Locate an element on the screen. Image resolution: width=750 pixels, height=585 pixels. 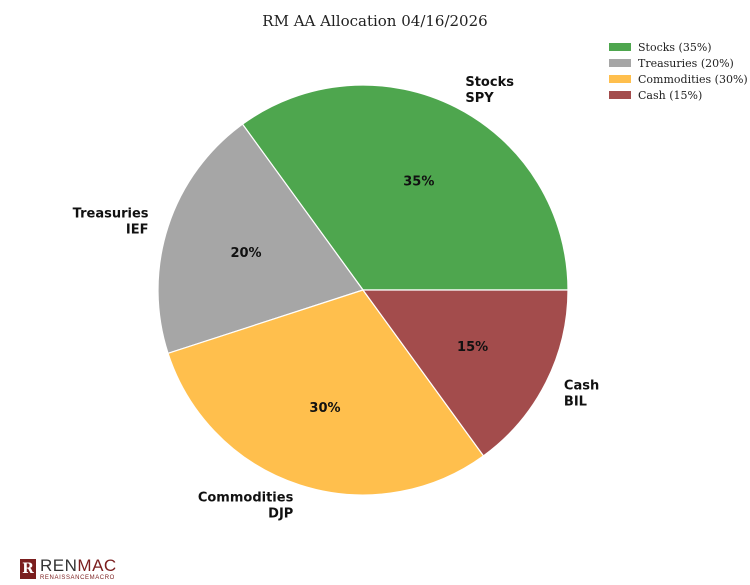
pie-slice-treasuries is located at coordinates (260, 239).